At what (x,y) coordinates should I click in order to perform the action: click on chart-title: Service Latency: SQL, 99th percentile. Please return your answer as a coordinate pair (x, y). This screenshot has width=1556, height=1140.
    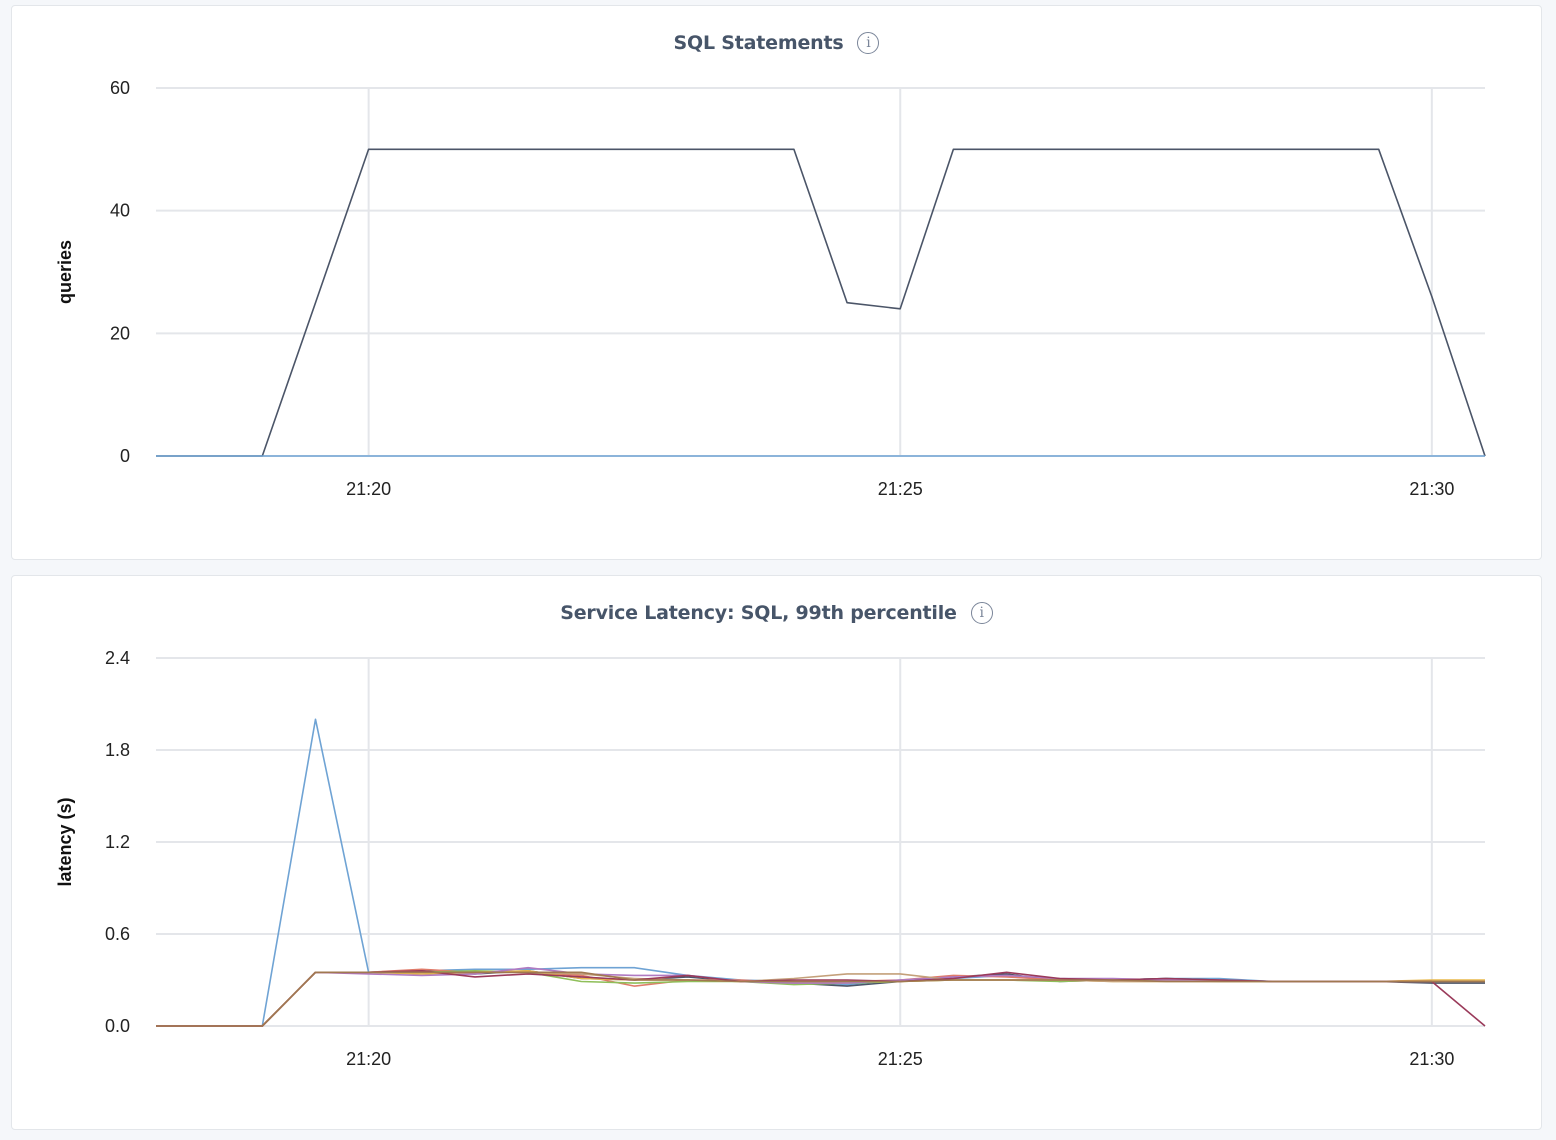
    Looking at the image, I should click on (758, 613).